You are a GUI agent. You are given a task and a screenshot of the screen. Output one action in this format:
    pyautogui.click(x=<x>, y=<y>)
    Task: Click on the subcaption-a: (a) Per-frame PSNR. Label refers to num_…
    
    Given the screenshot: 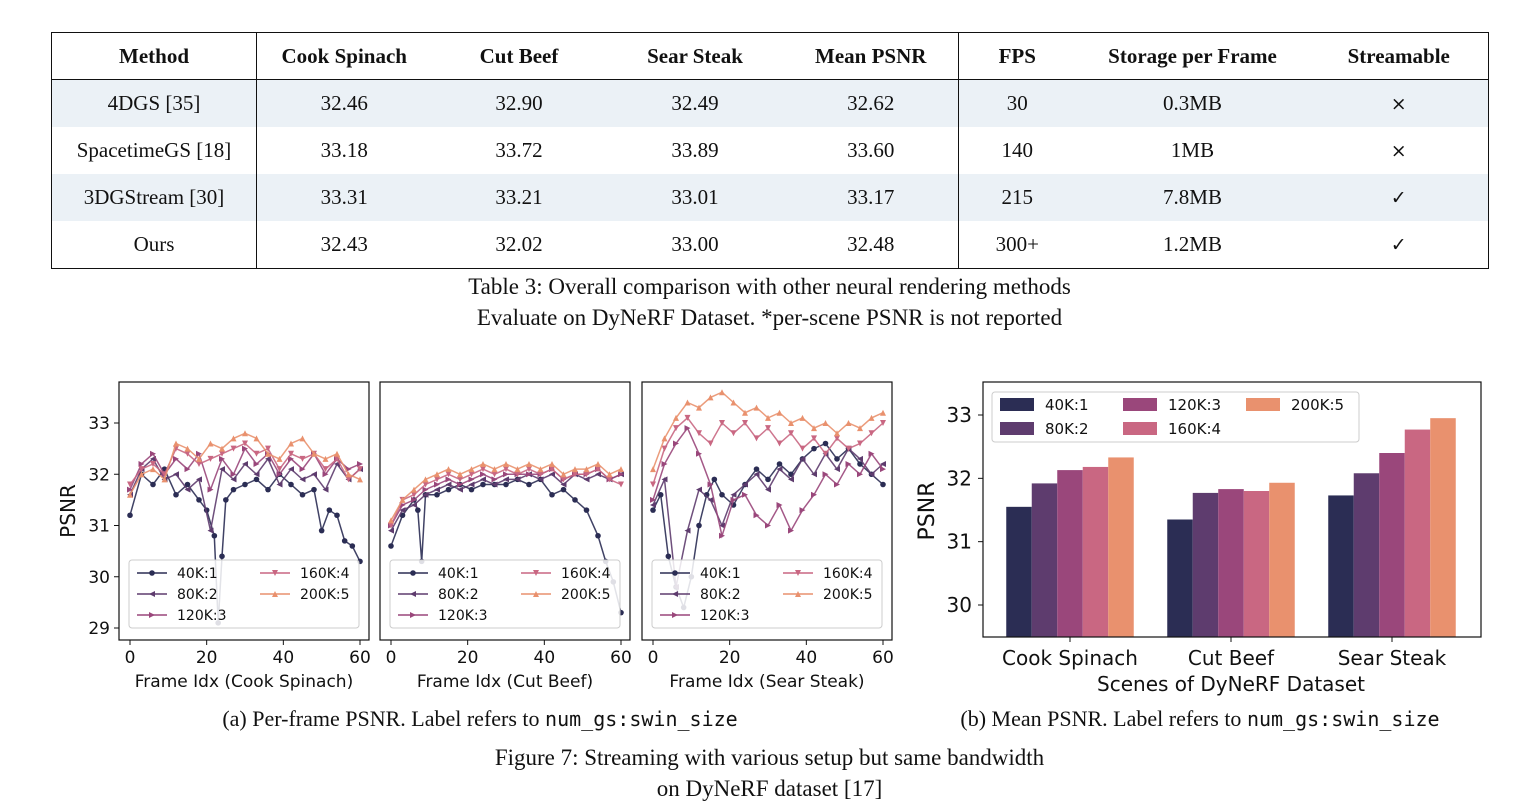 What is the action you would take?
    pyautogui.click(x=480, y=719)
    